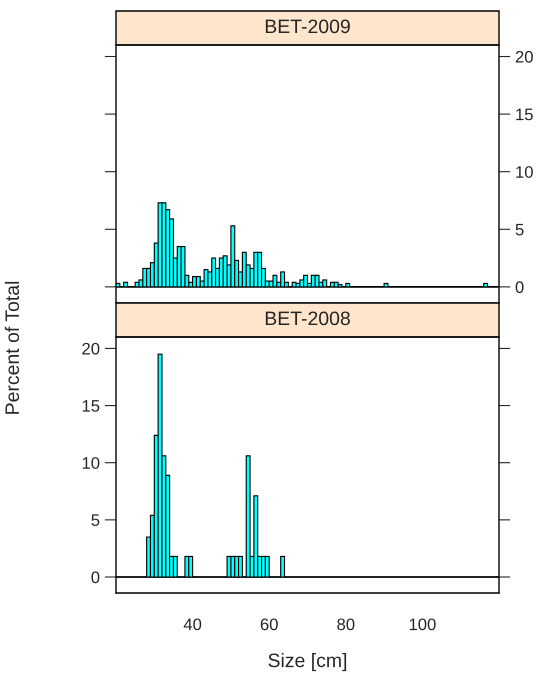  I want to click on y-axis-title: Percent of Total, so click(12, 348).